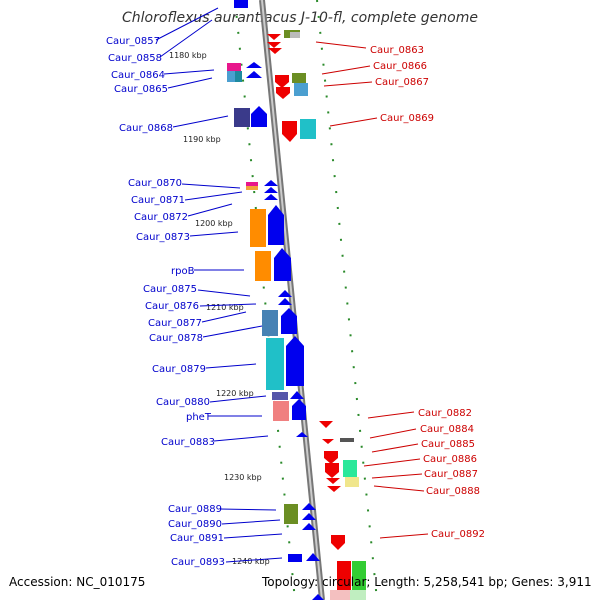  I want to click on gene-label-forward: Caur_0870, so click(155, 183).